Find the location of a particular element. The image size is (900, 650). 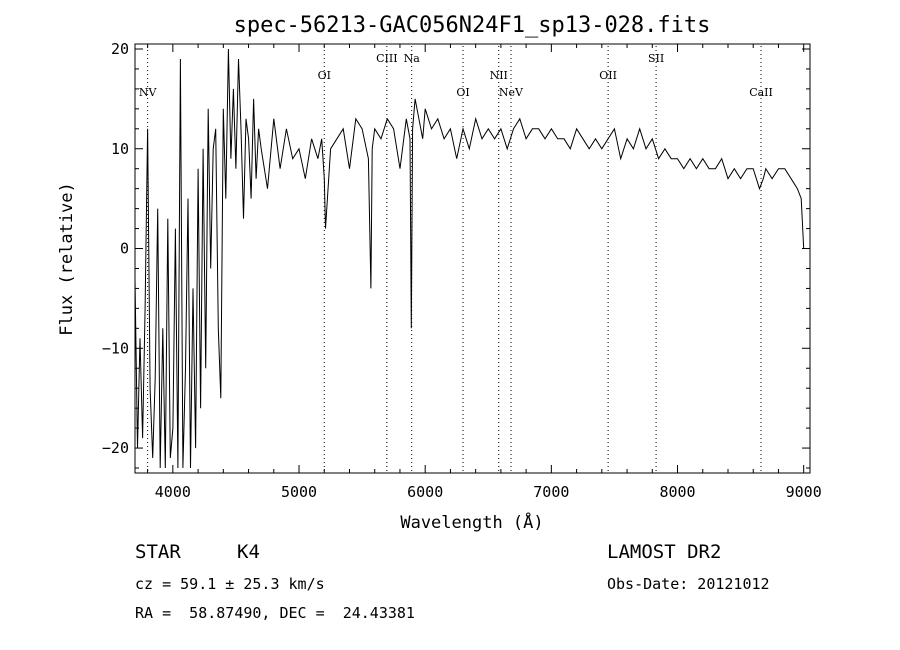

coordinates-readout: RA = 58.87490, DEC = 24.43381 is located at coordinates (275, 613).